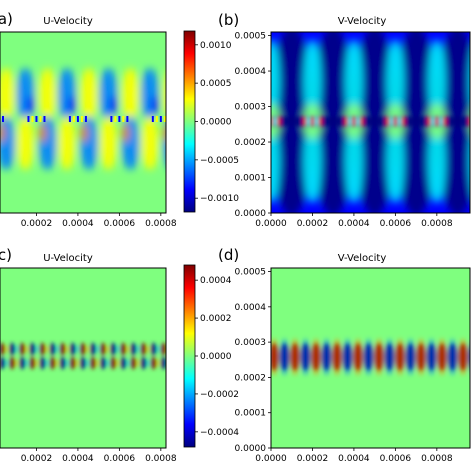  What do you see at coordinates (68, 21) in the screenshot?
I see `panel-a-title: U-Velocity` at bounding box center [68, 21].